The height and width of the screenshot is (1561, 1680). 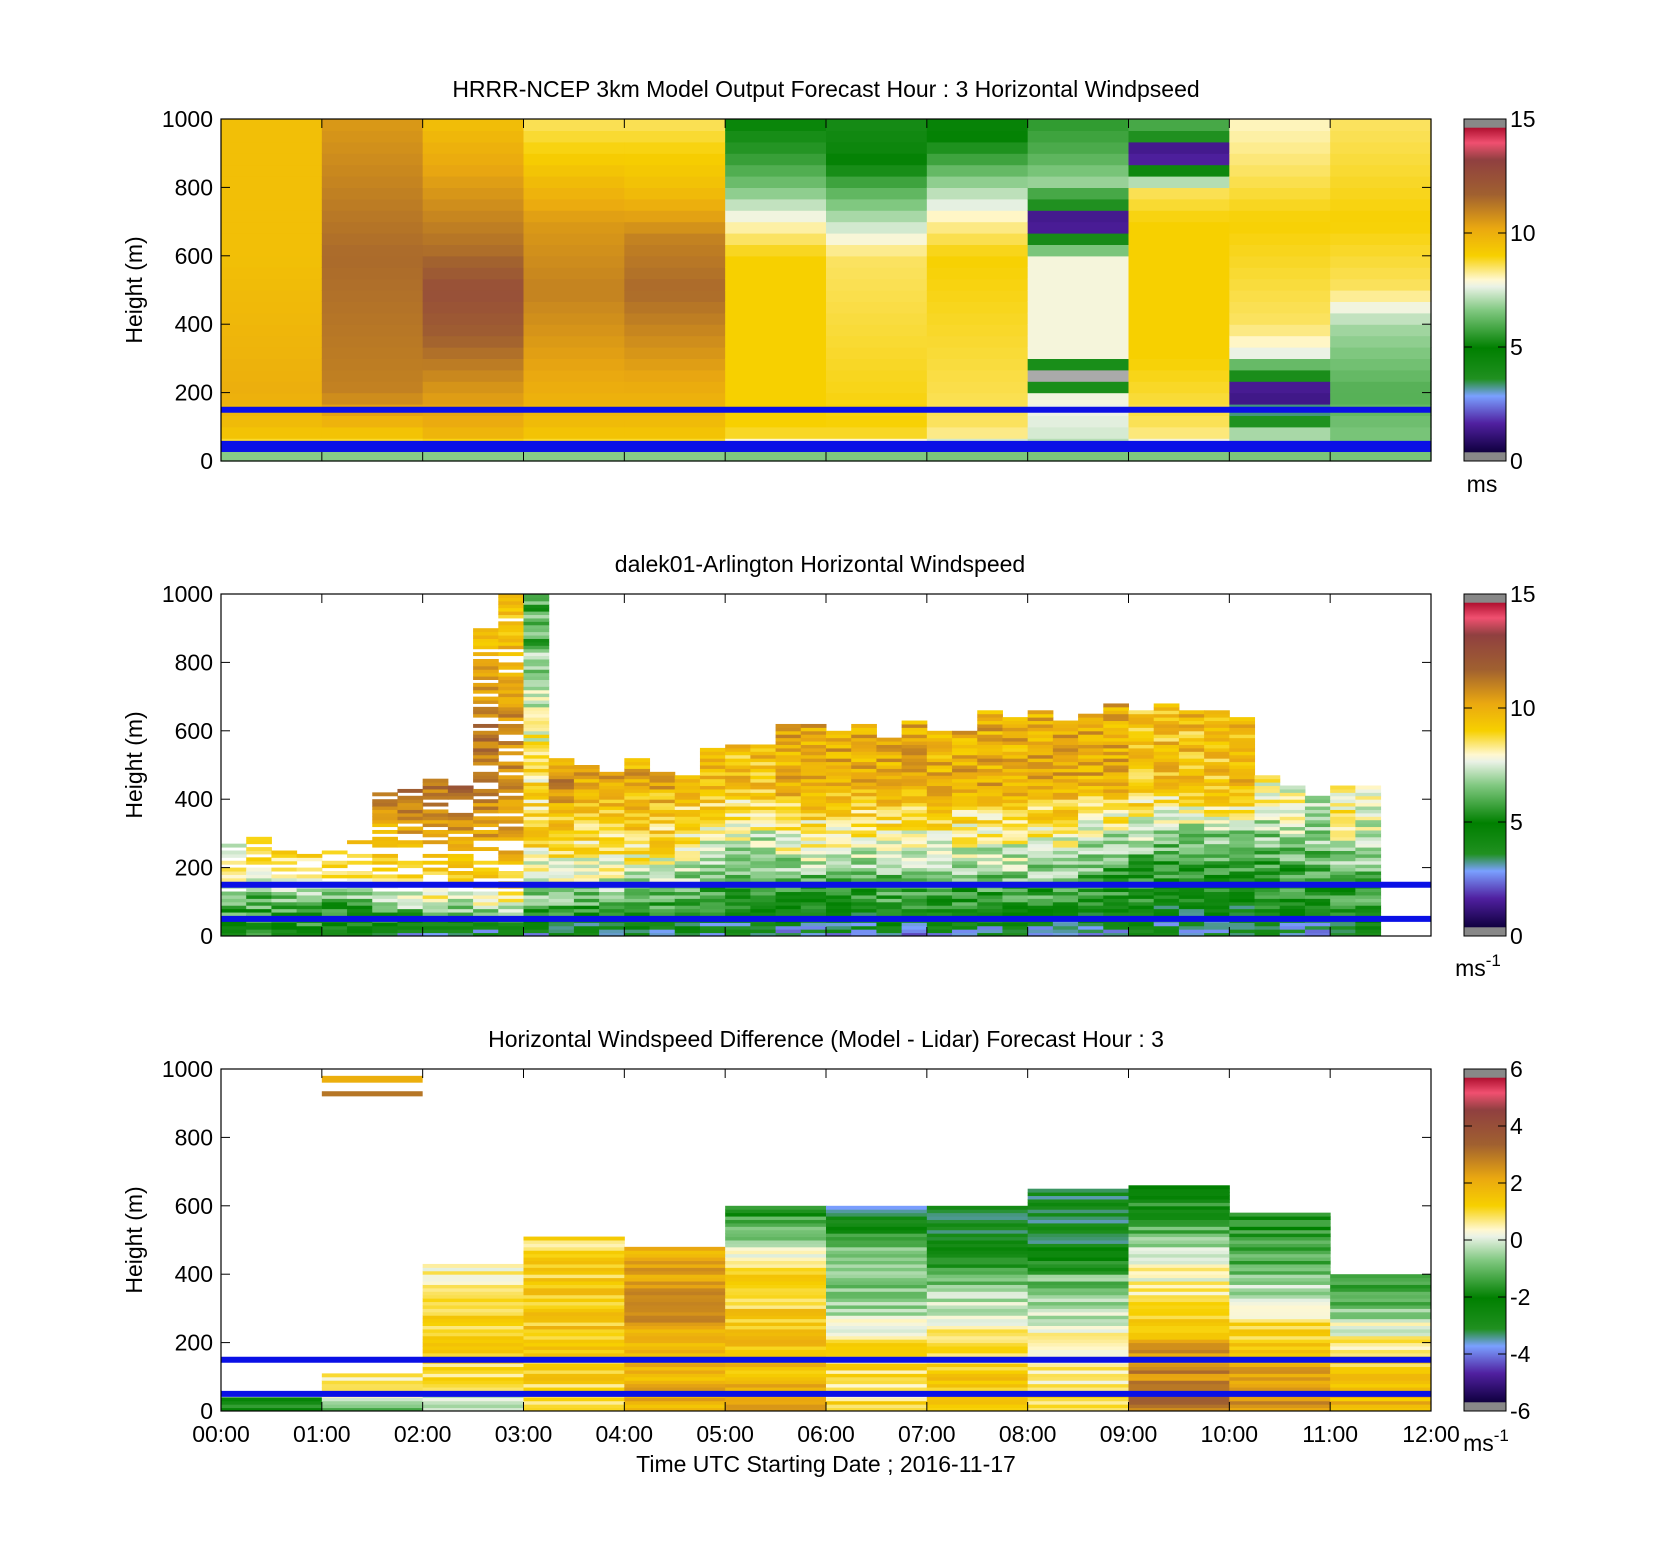 What do you see at coordinates (194, 1137) in the screenshot?
I see `y-tick-label: 800` at bounding box center [194, 1137].